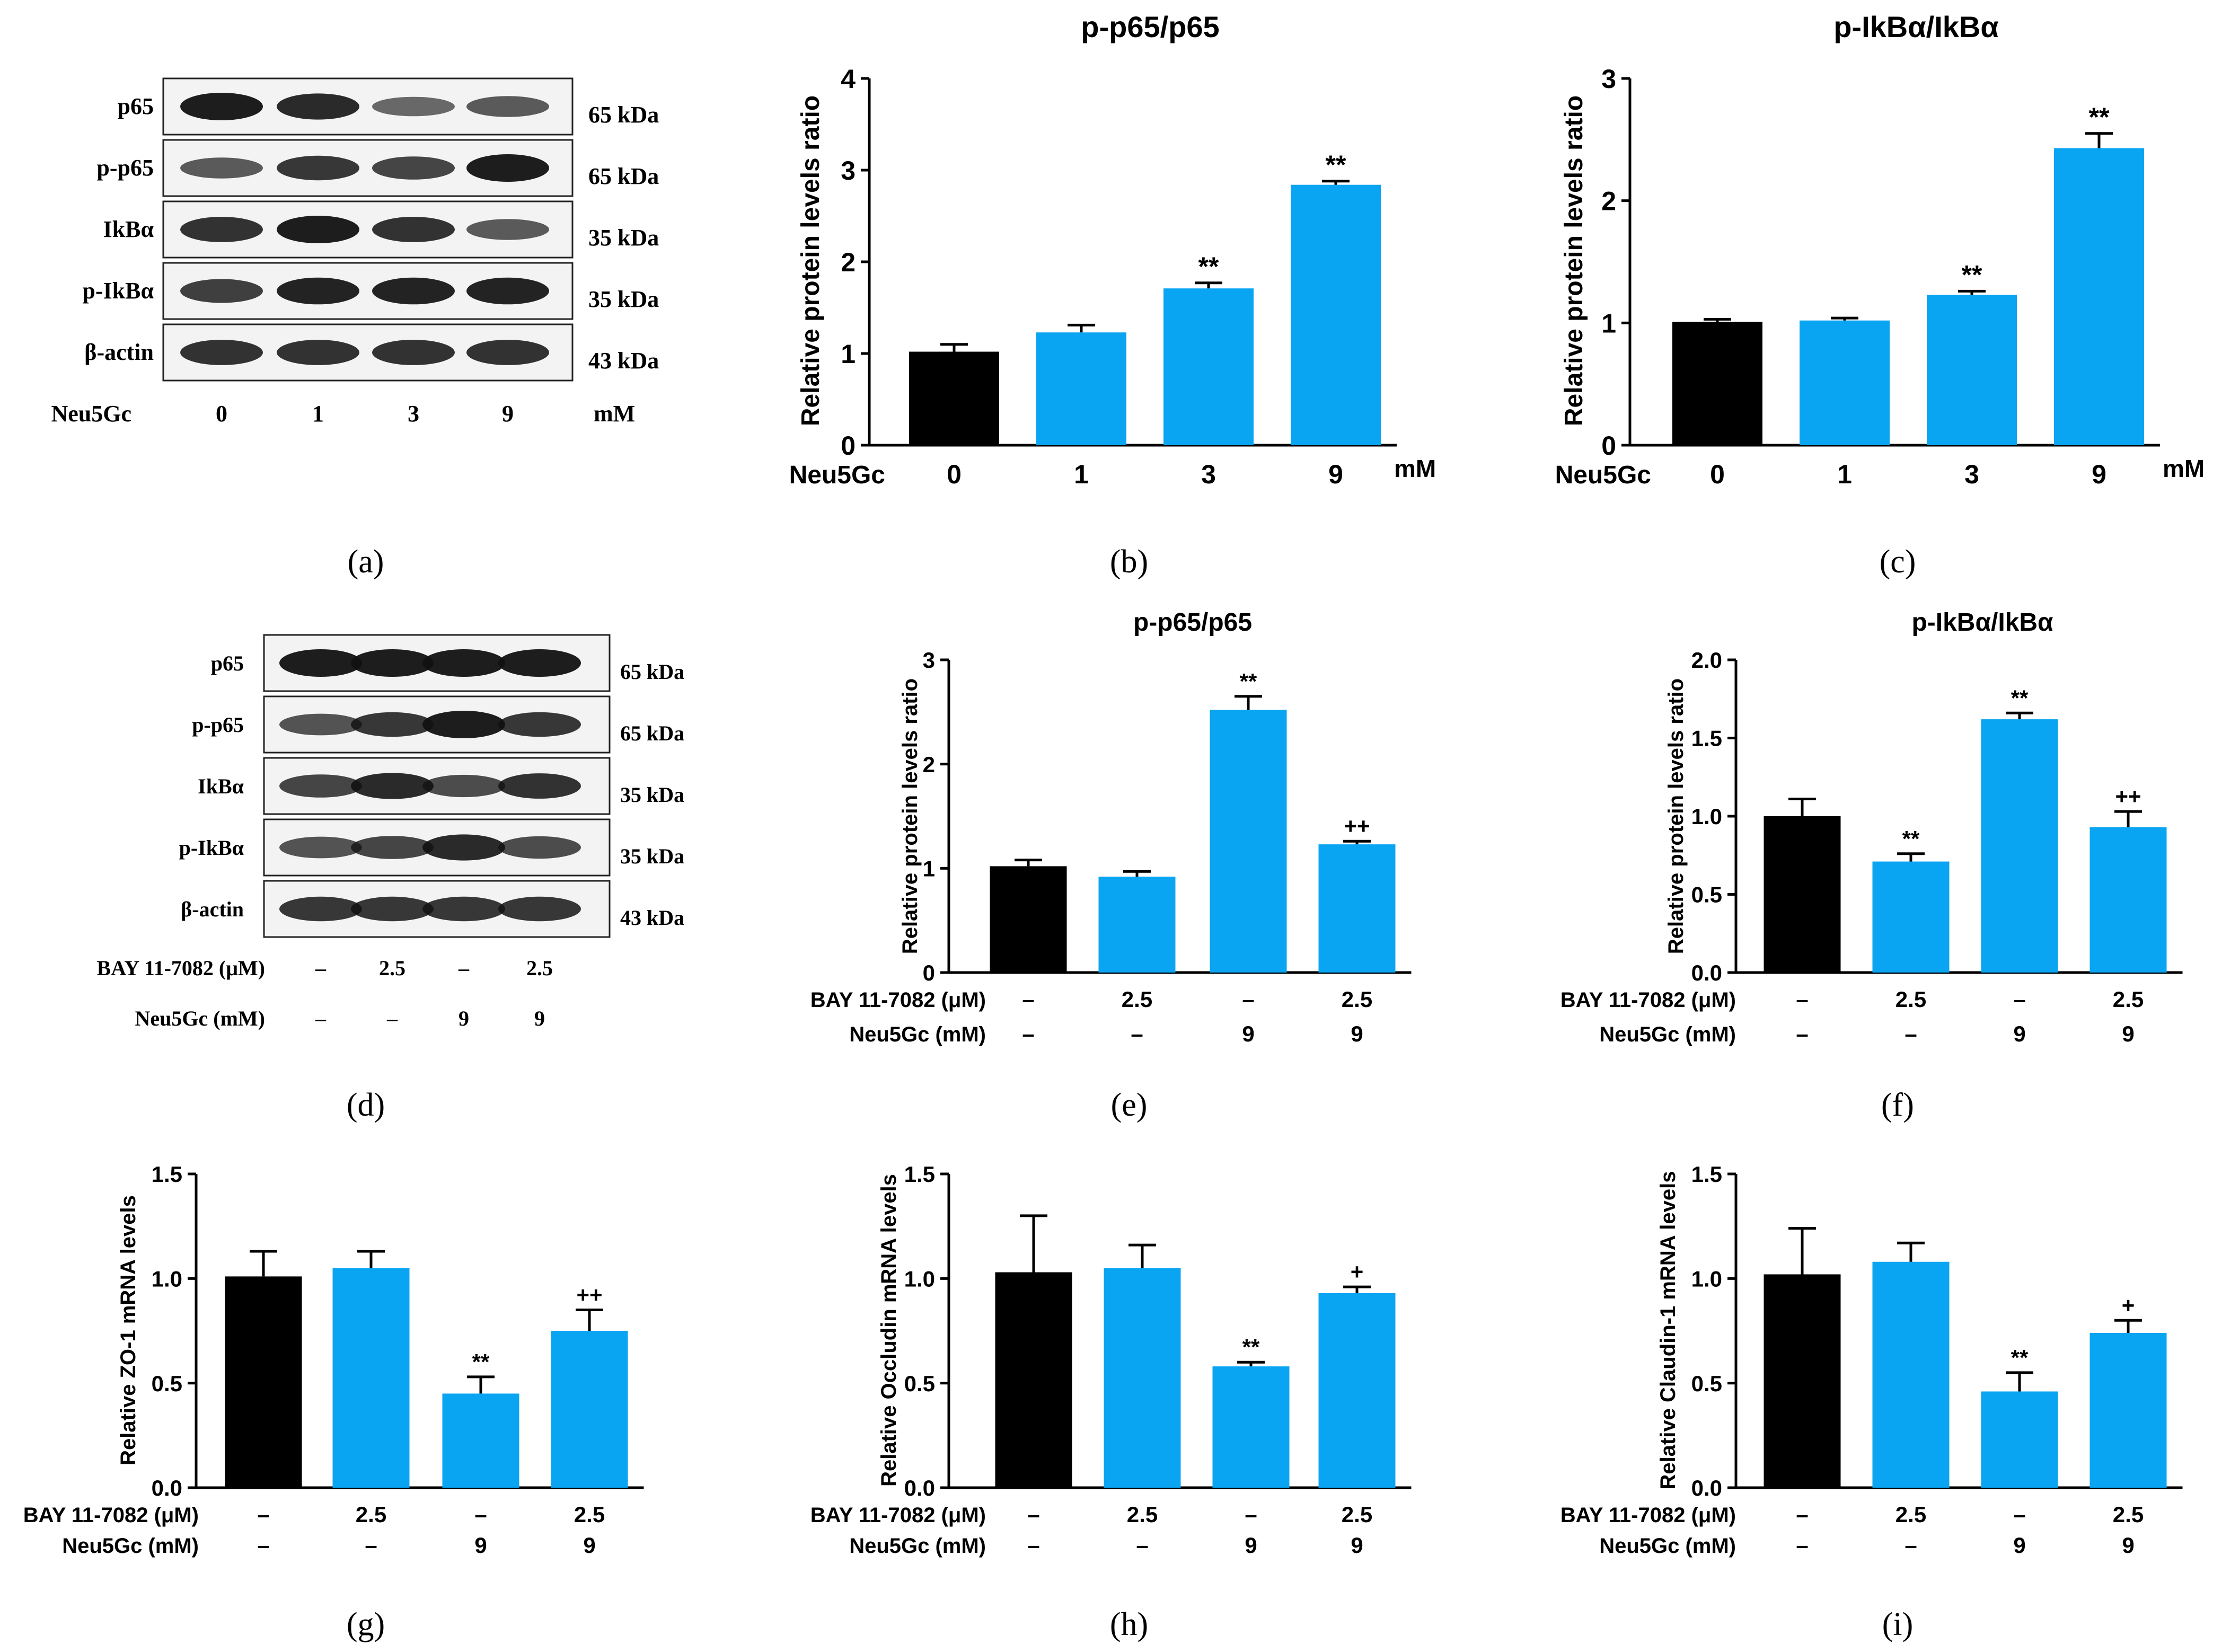 Image resolution: width=2213 pixels, height=1652 pixels. What do you see at coordinates (200, 1018) in the screenshot?
I see `blot-condition-label: Neu5Gc (mM)` at bounding box center [200, 1018].